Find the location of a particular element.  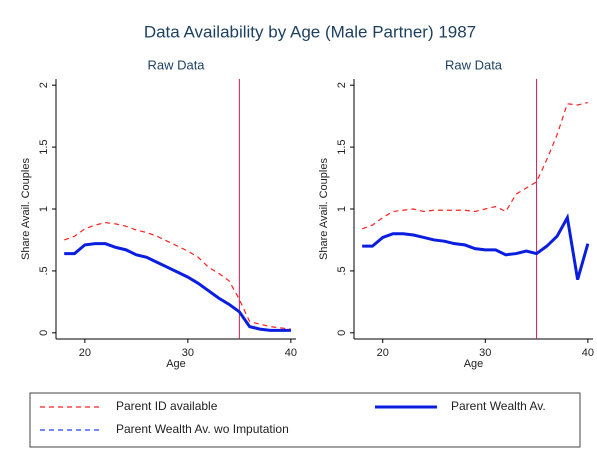

legend-label: Parent Wealth Av. wo Imputation is located at coordinates (202, 429).